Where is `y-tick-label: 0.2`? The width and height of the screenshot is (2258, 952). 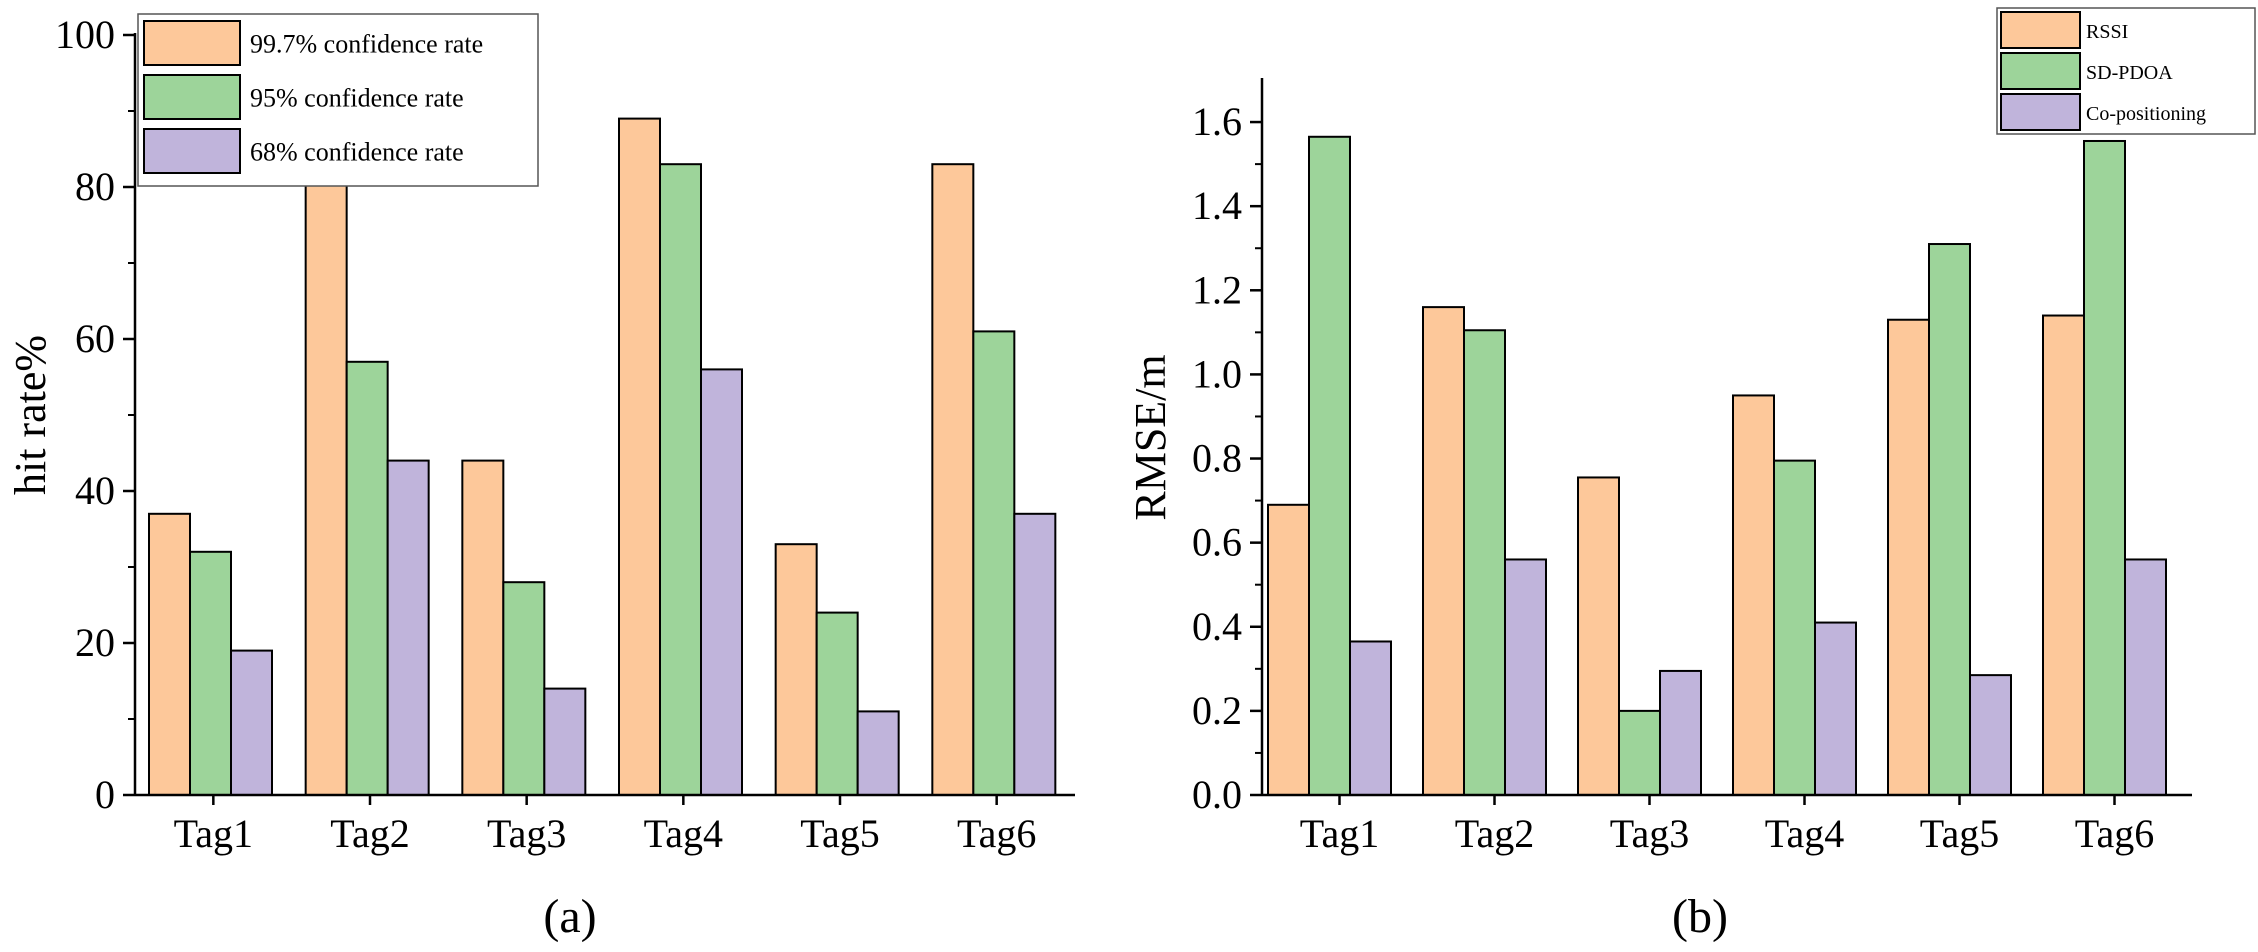
y-tick-label: 0.2 is located at coordinates (1217, 710).